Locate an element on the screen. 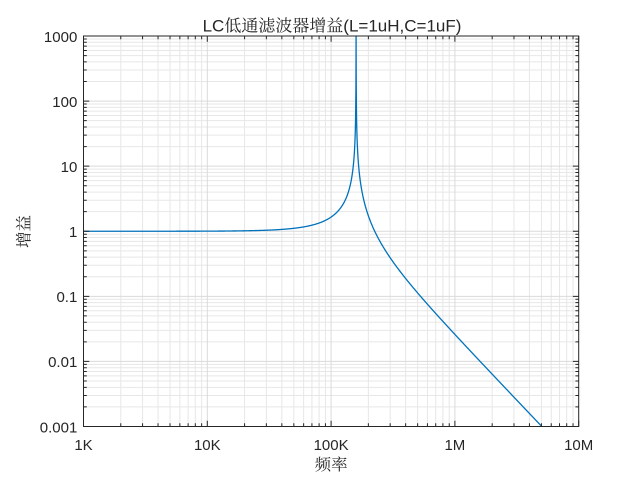 This screenshot has width=640, height=480. svg-text: 1000 is located at coordinates (60, 37).